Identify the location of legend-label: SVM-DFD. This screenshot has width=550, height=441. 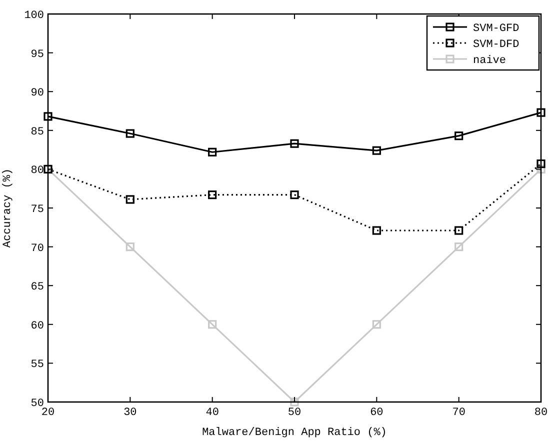
(496, 45).